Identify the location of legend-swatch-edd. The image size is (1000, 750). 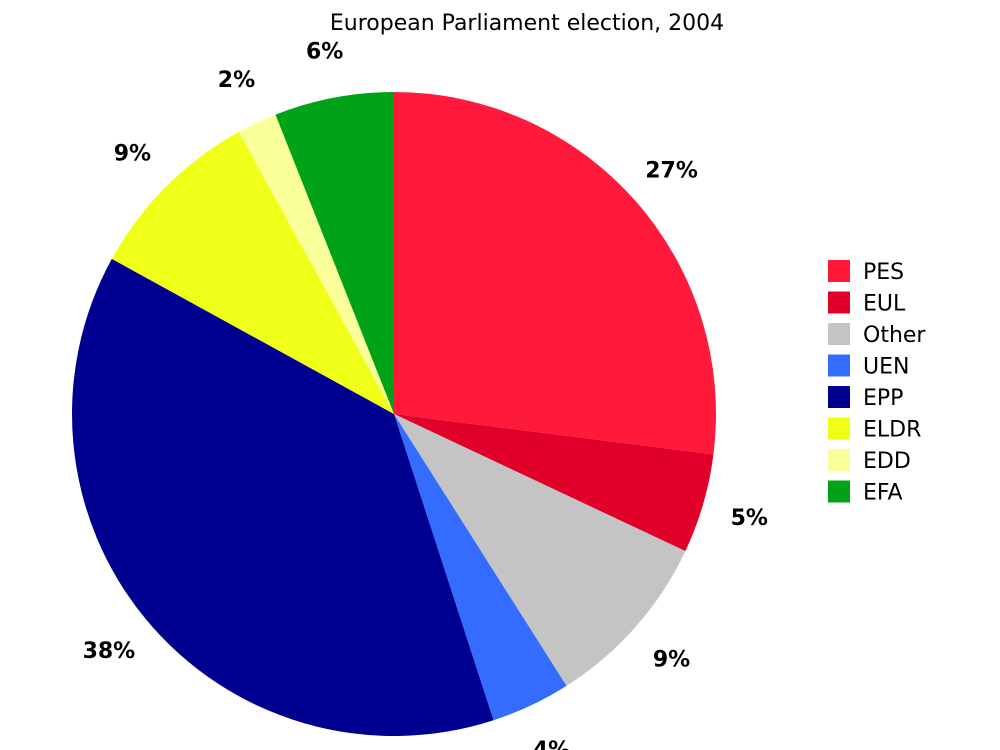
(839, 460).